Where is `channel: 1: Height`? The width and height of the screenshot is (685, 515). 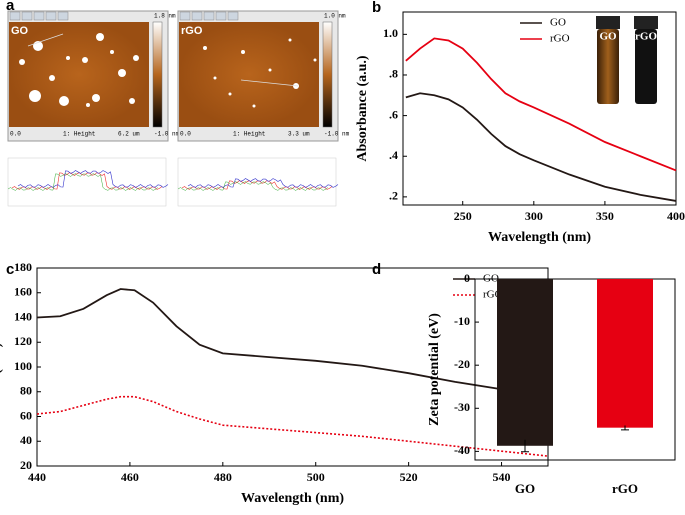
channel: 1: Height is located at coordinates (79, 134).